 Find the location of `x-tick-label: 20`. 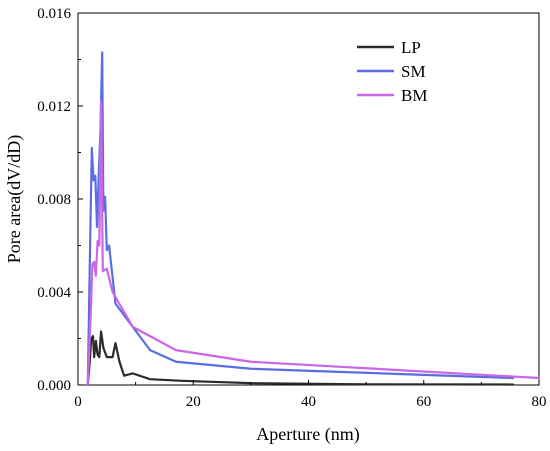

x-tick-label: 20 is located at coordinates (193, 402).